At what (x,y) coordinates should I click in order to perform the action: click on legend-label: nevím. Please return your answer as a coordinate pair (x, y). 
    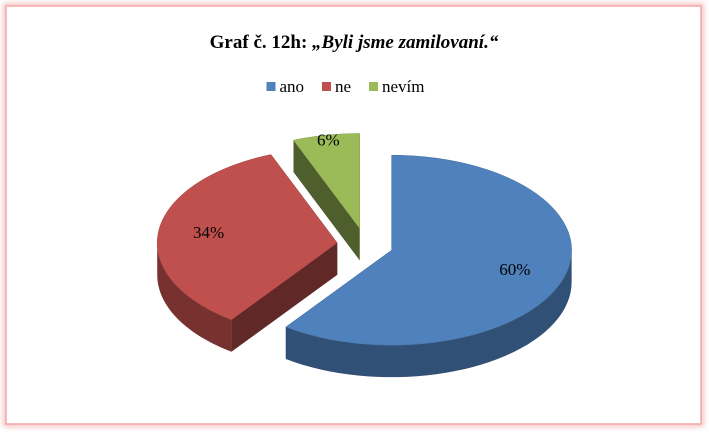
    Looking at the image, I should click on (403, 86).